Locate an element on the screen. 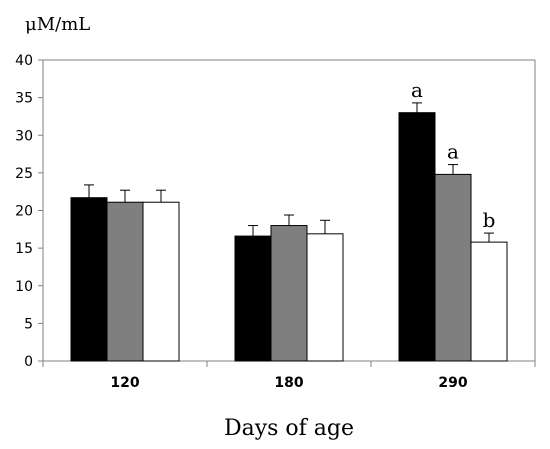  y-tick-label: 20 is located at coordinates (24, 212).